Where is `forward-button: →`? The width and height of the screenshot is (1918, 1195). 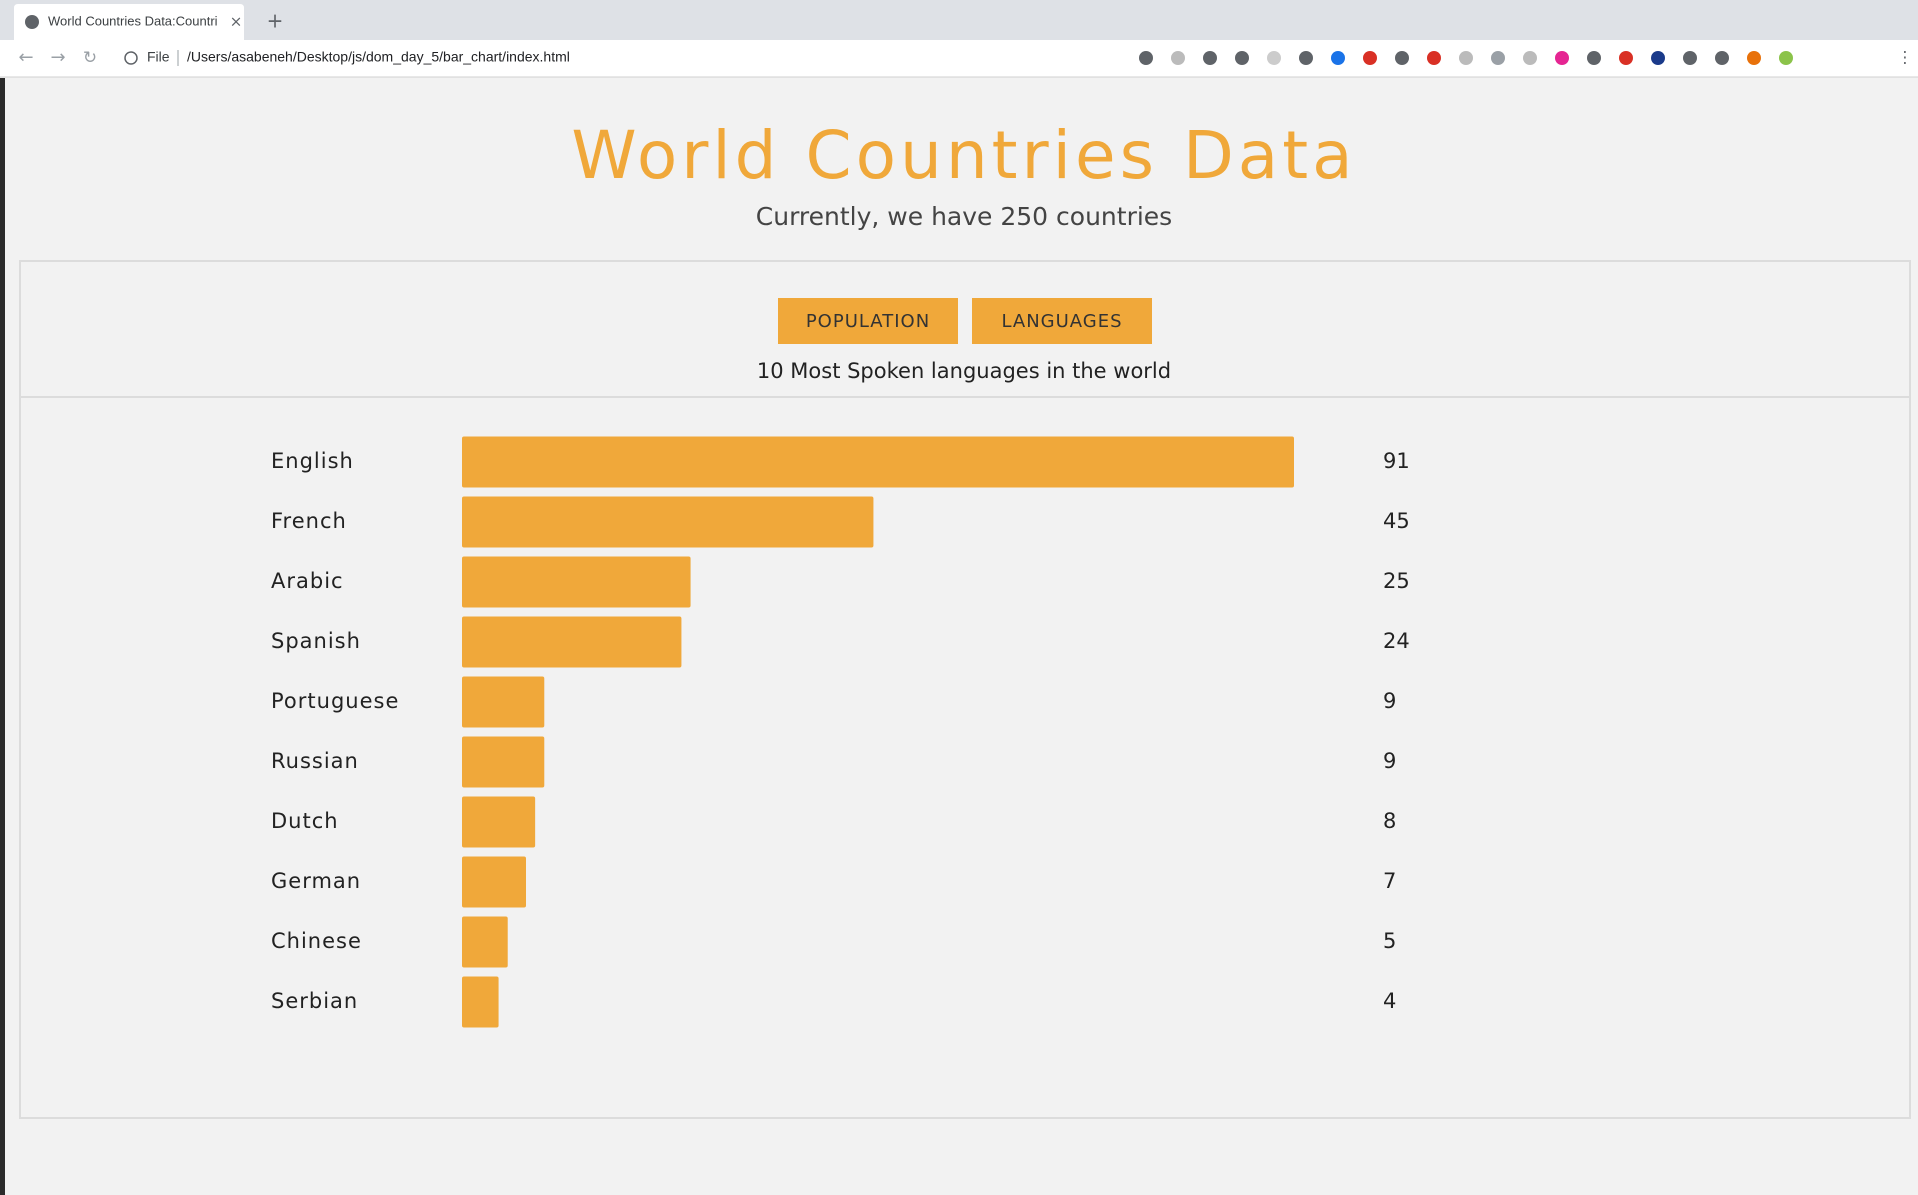
forward-button: → is located at coordinates (57, 57).